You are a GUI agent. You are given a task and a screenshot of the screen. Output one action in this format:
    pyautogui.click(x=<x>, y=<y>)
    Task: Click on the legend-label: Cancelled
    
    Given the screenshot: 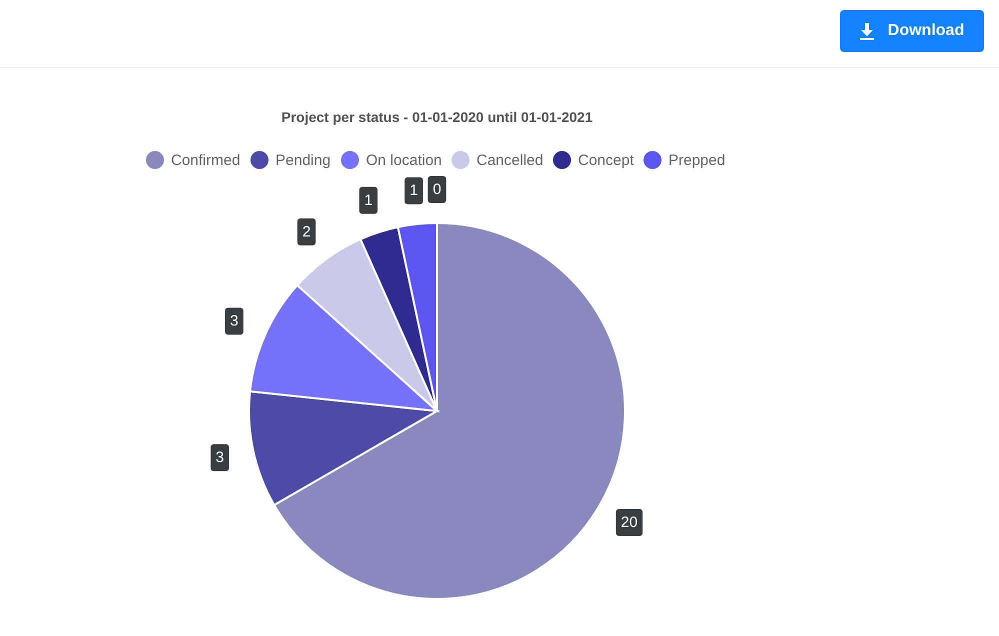 What is the action you would take?
    pyautogui.click(x=510, y=160)
    